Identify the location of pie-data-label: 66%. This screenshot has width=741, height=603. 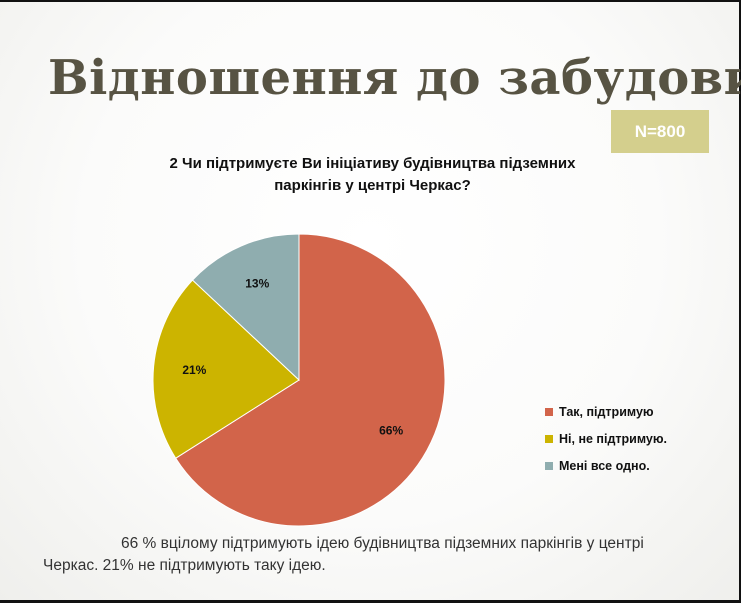
(391, 431).